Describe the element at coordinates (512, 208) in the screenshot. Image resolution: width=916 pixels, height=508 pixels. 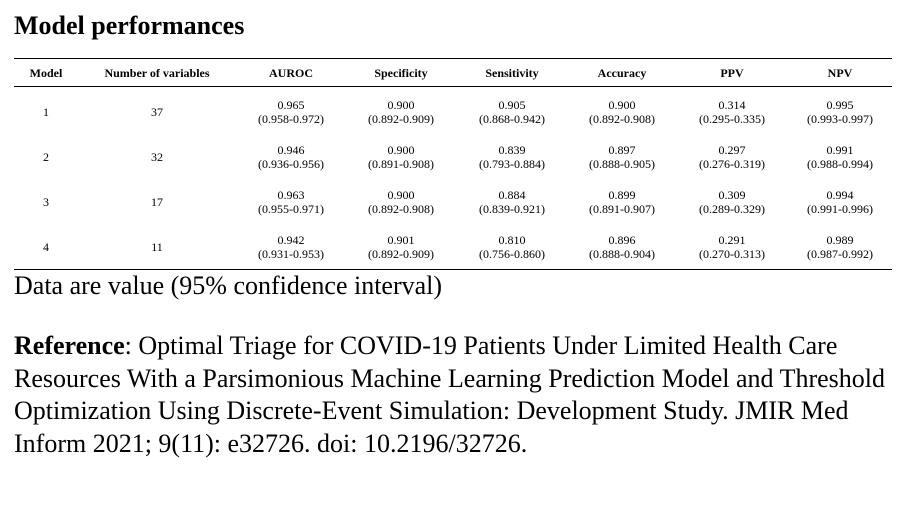
I see `sensitivity-confidence-interval: (0.839-0.921)` at that location.